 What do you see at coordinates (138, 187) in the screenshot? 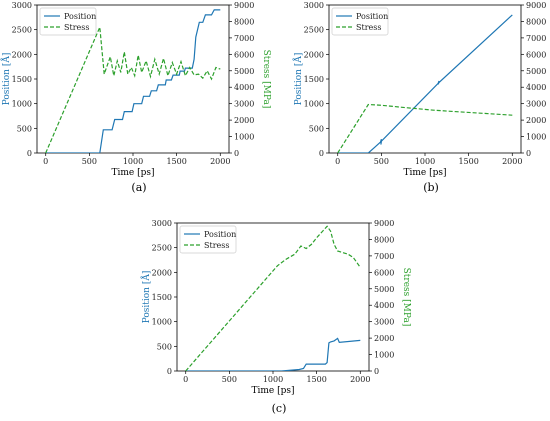
I see `chart-caption: (a)` at bounding box center [138, 187].